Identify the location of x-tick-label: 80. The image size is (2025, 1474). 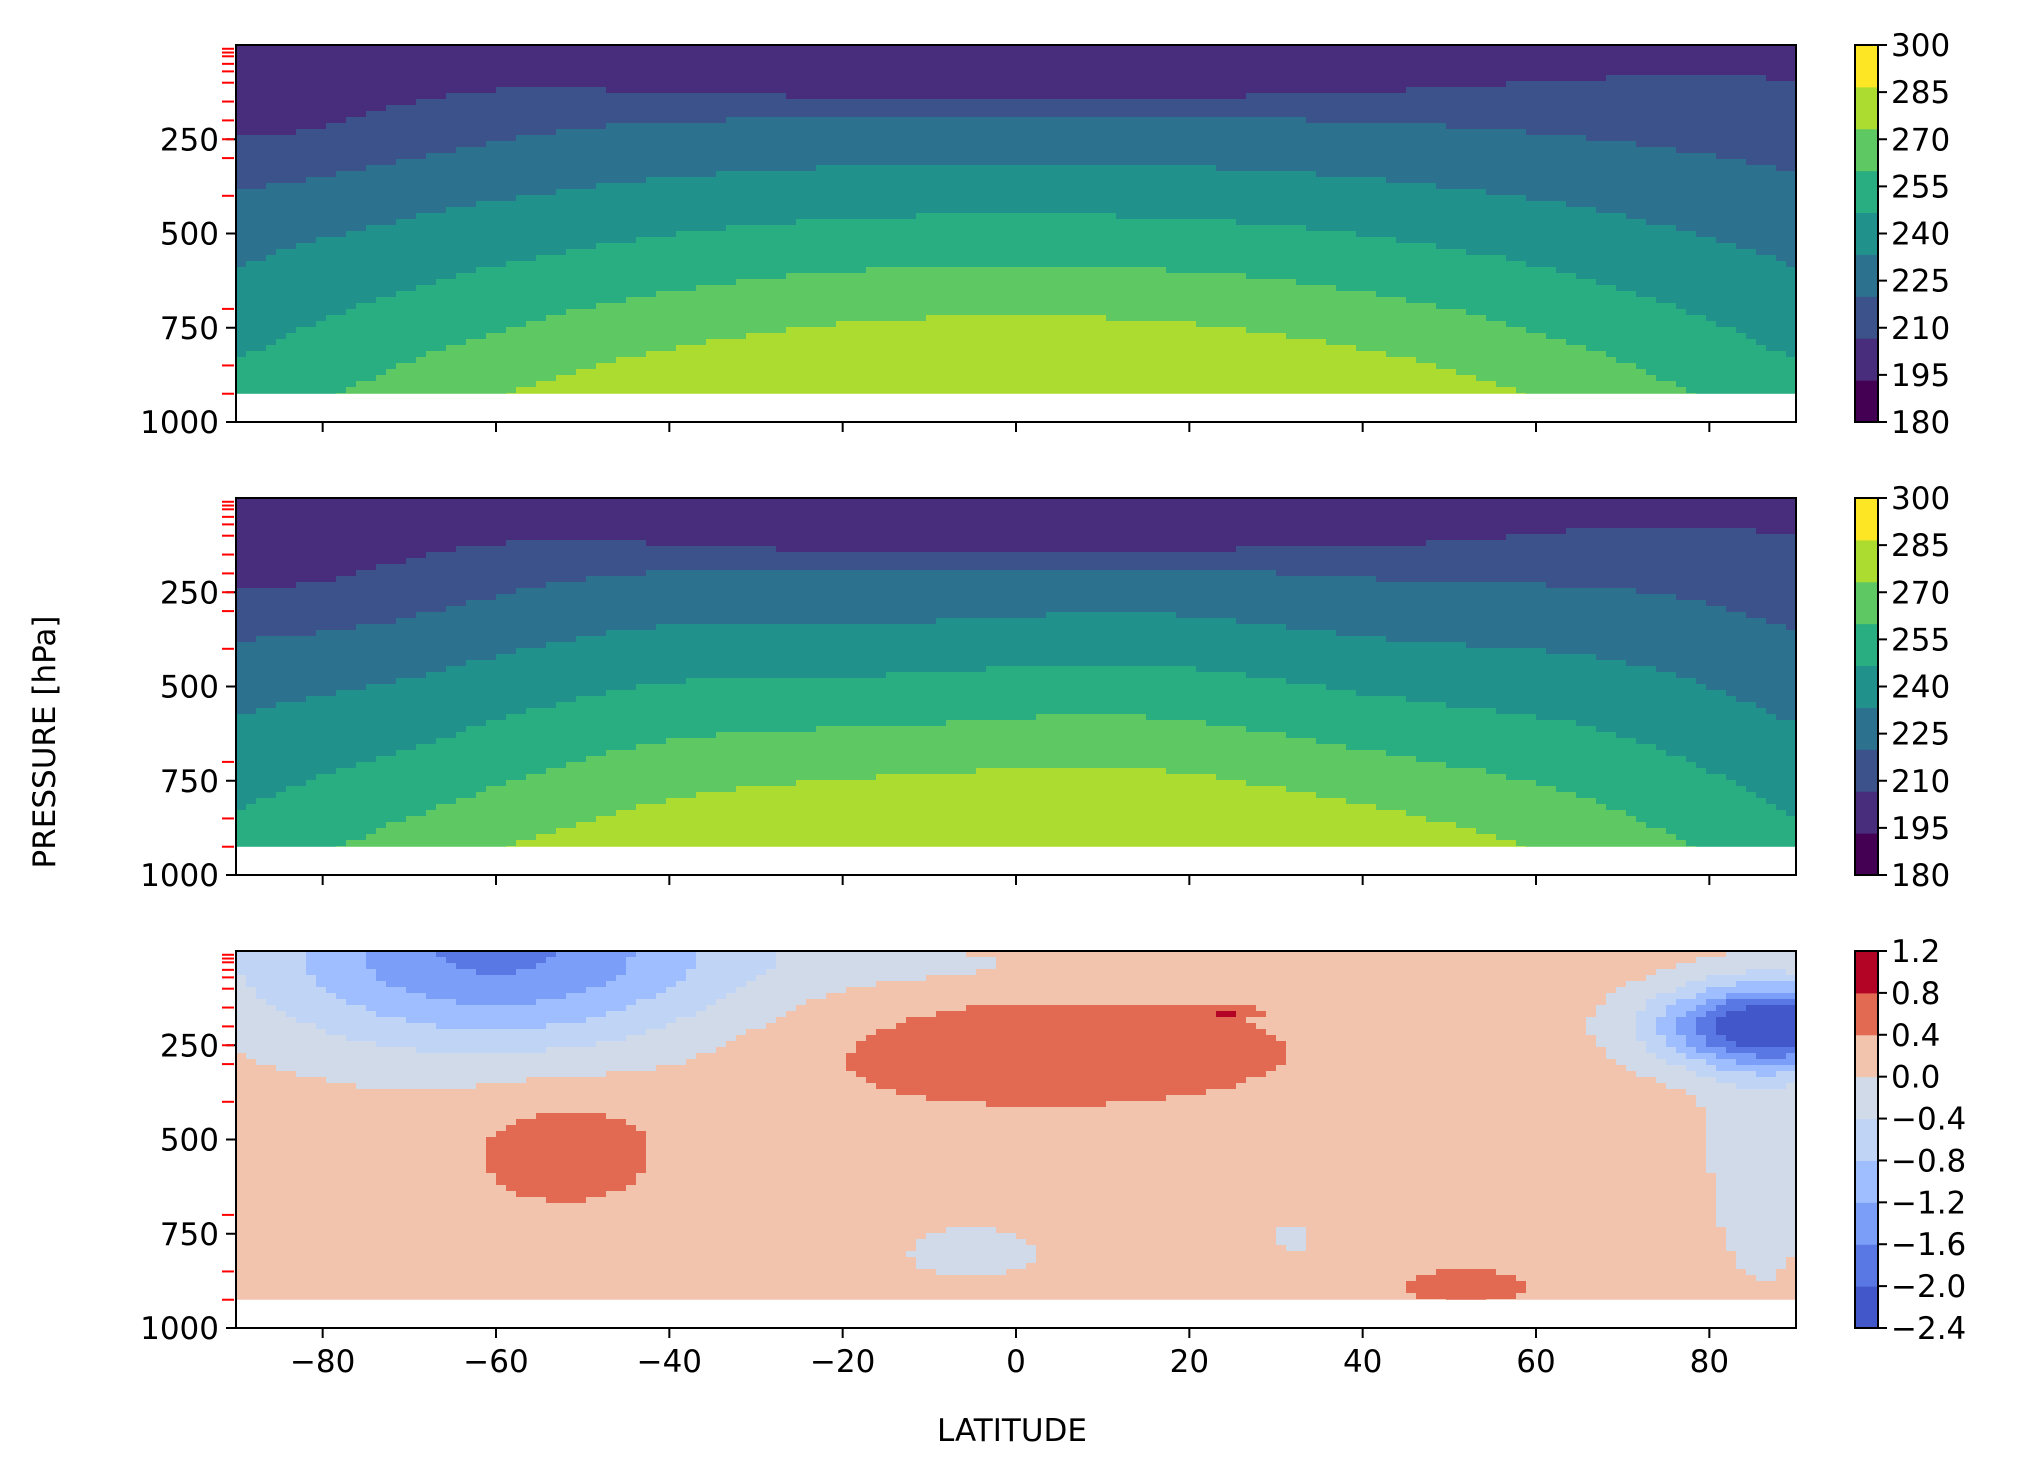
(1709, 1362).